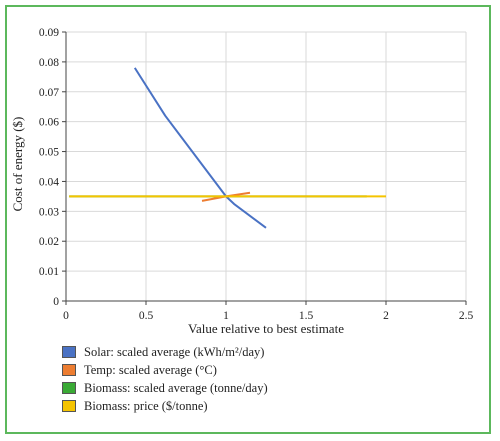  What do you see at coordinates (69, 352) in the screenshot?
I see `legend-swatch-solar` at bounding box center [69, 352].